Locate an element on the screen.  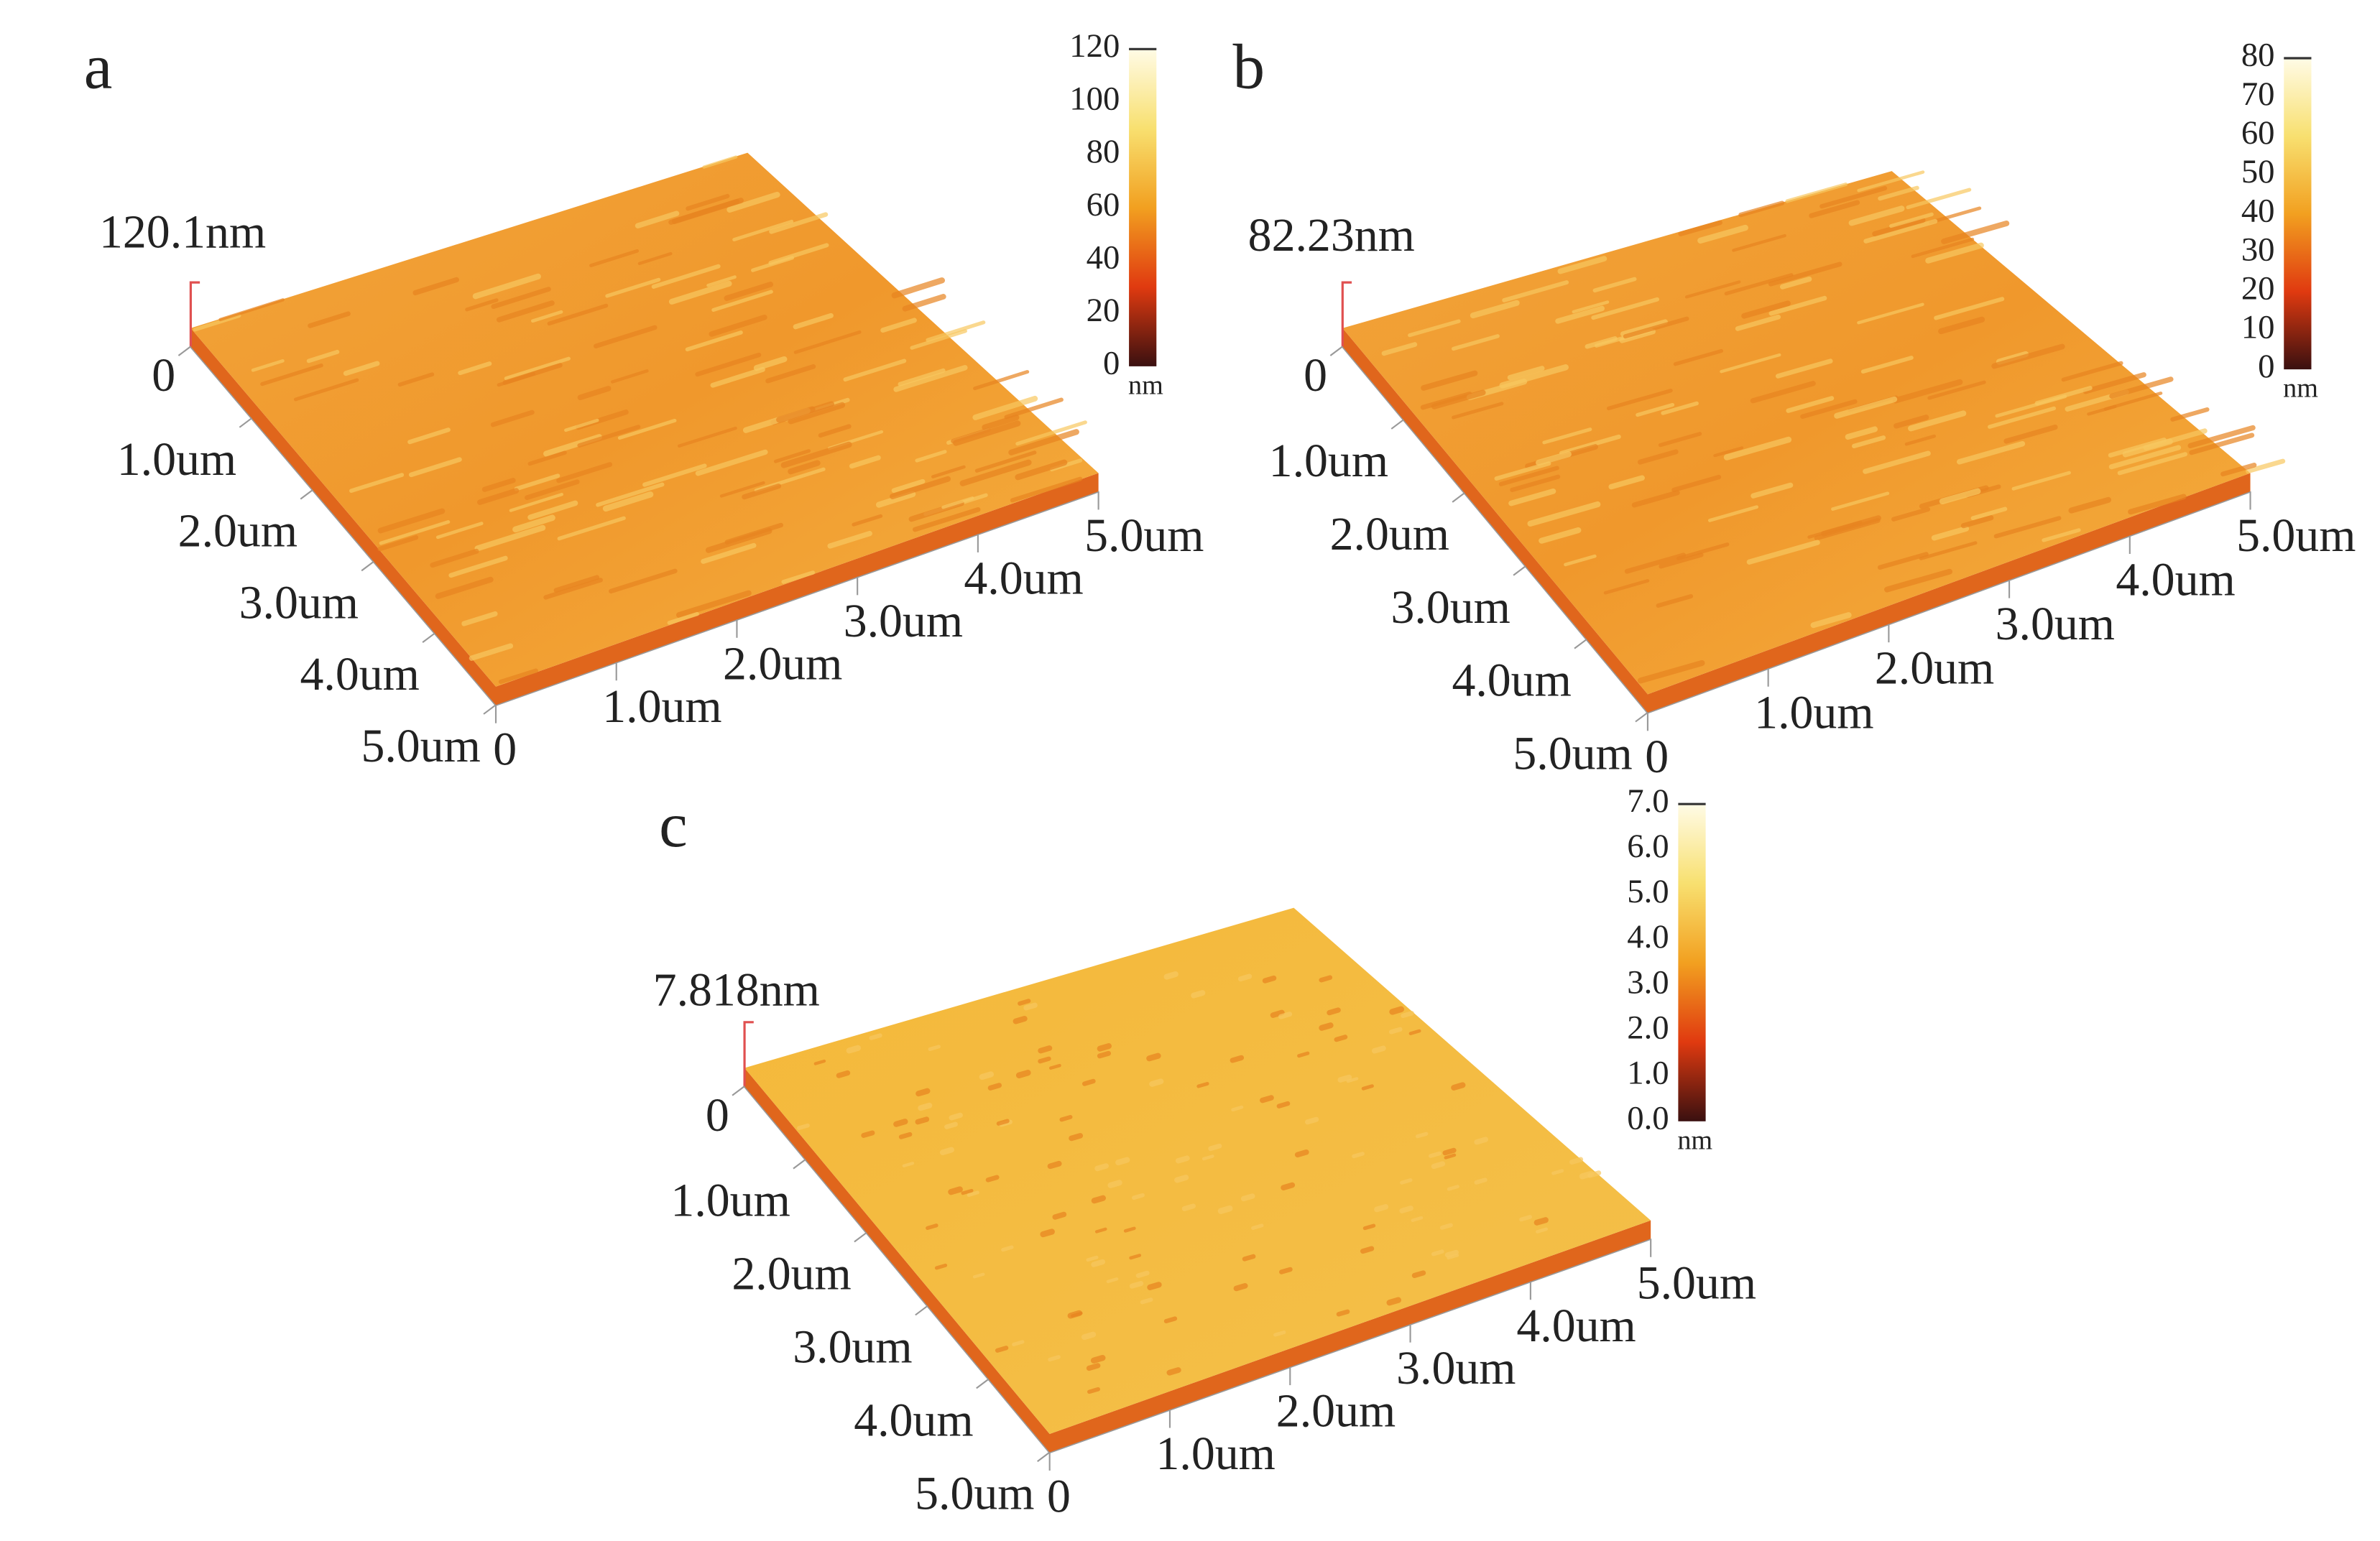
colorbar-tick-label: 80 is located at coordinates (2258, 55).